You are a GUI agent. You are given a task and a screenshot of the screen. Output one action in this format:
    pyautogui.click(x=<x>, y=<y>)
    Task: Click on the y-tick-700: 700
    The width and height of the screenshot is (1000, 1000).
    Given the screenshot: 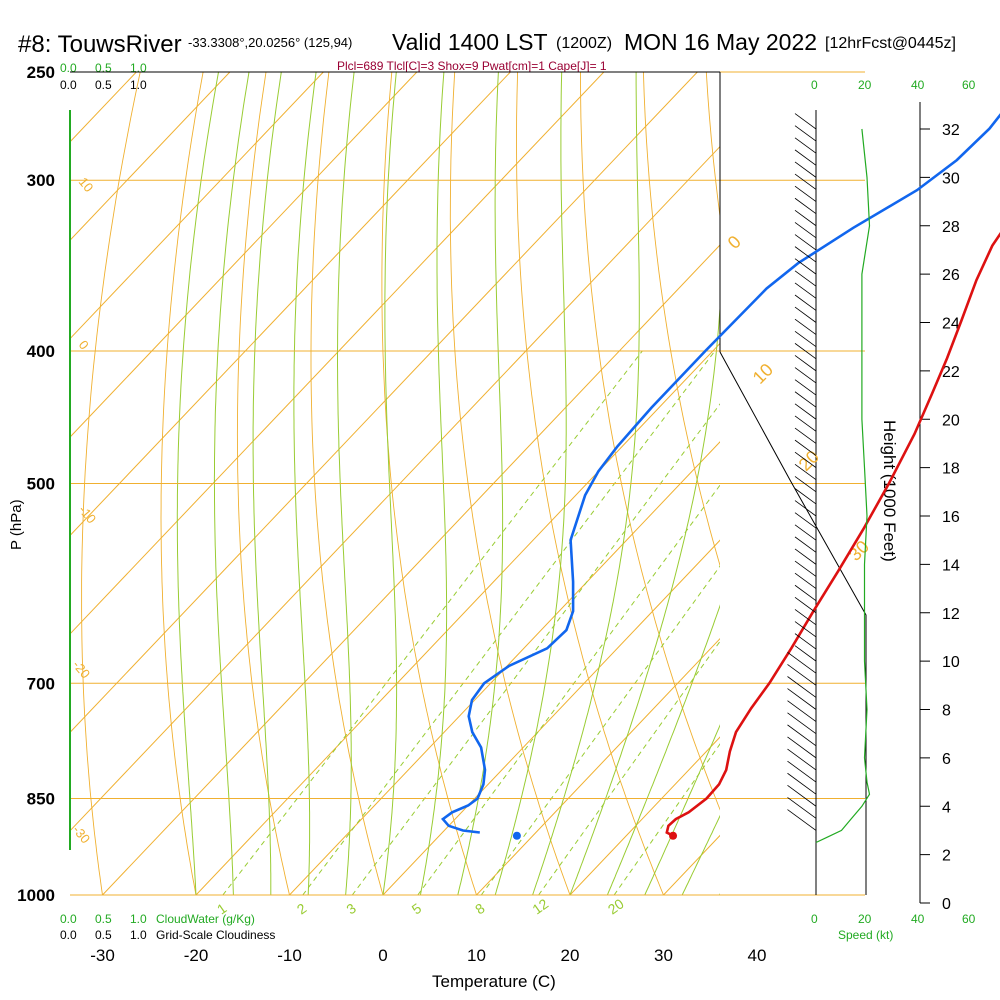 What is the action you would take?
    pyautogui.click(x=41, y=683)
    